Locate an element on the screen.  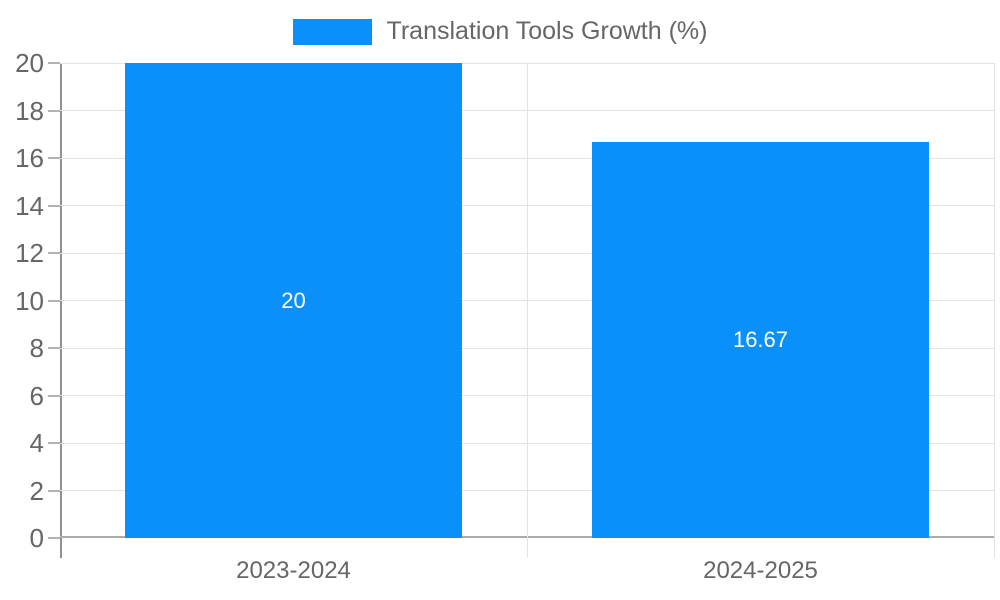
x-axis-label: 2024-2025 is located at coordinates (760, 570).